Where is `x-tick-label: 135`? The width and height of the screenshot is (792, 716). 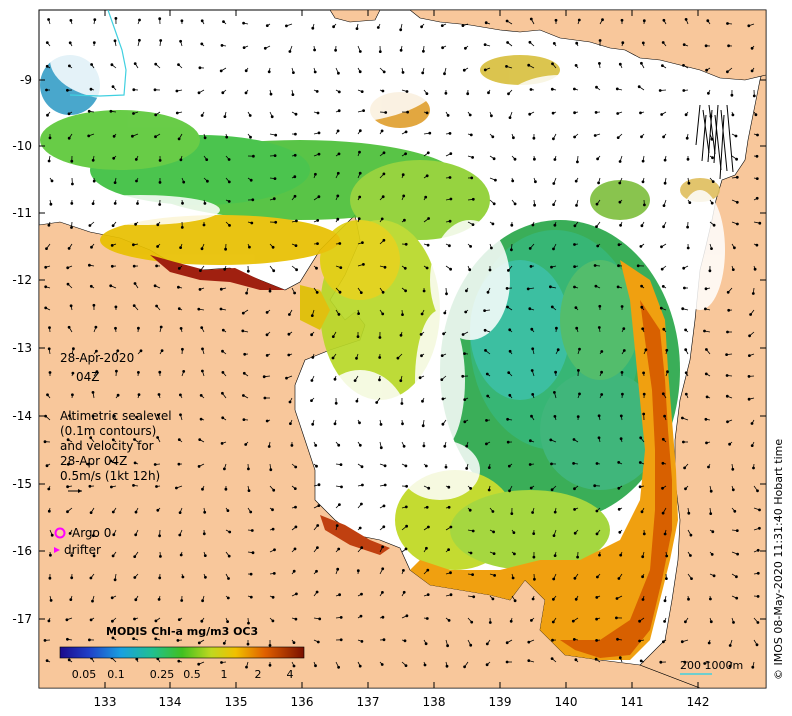 x-tick-label: 135 is located at coordinates (236, 702).